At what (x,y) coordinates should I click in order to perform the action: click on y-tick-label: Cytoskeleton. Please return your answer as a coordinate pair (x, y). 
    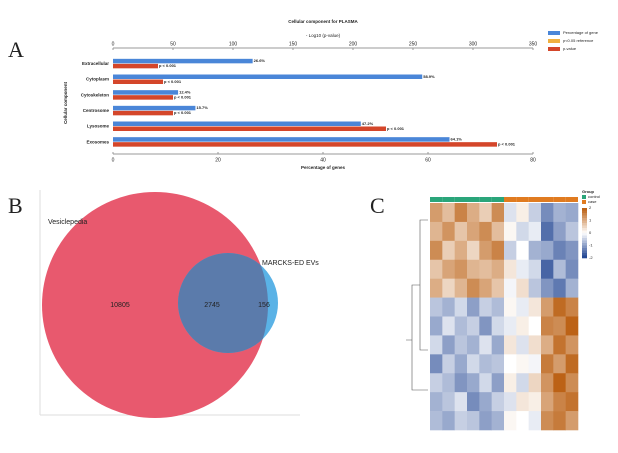
    Looking at the image, I should click on (95, 94).